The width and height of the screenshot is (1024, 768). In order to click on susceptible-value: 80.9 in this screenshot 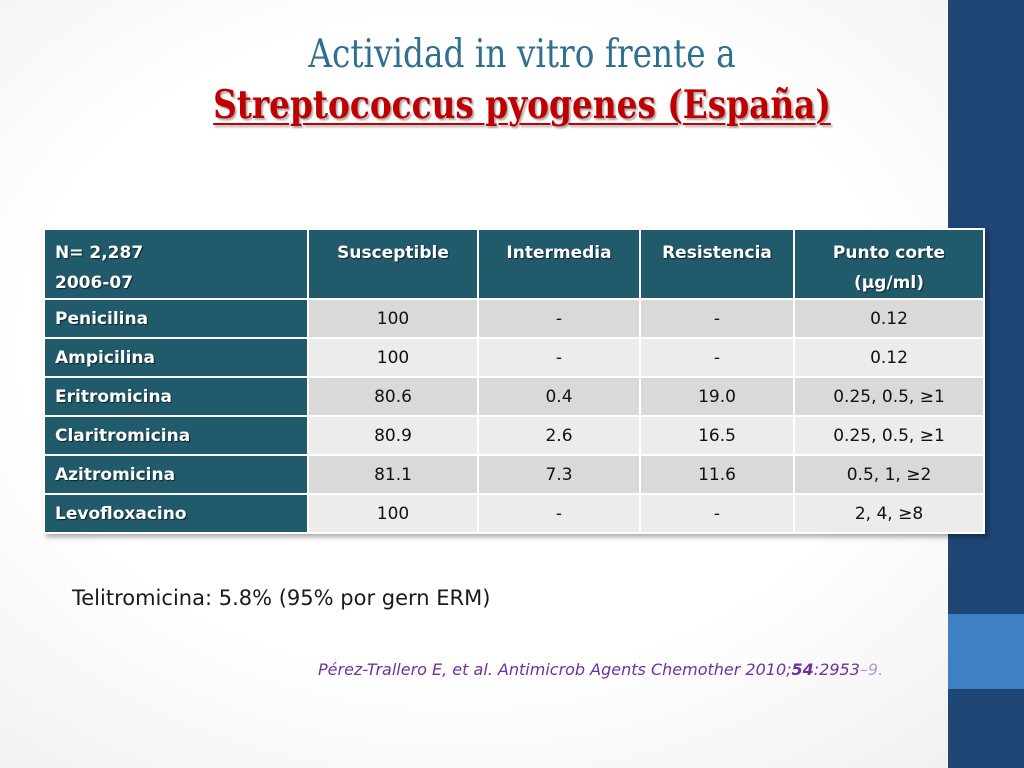, I will do `click(393, 435)`.